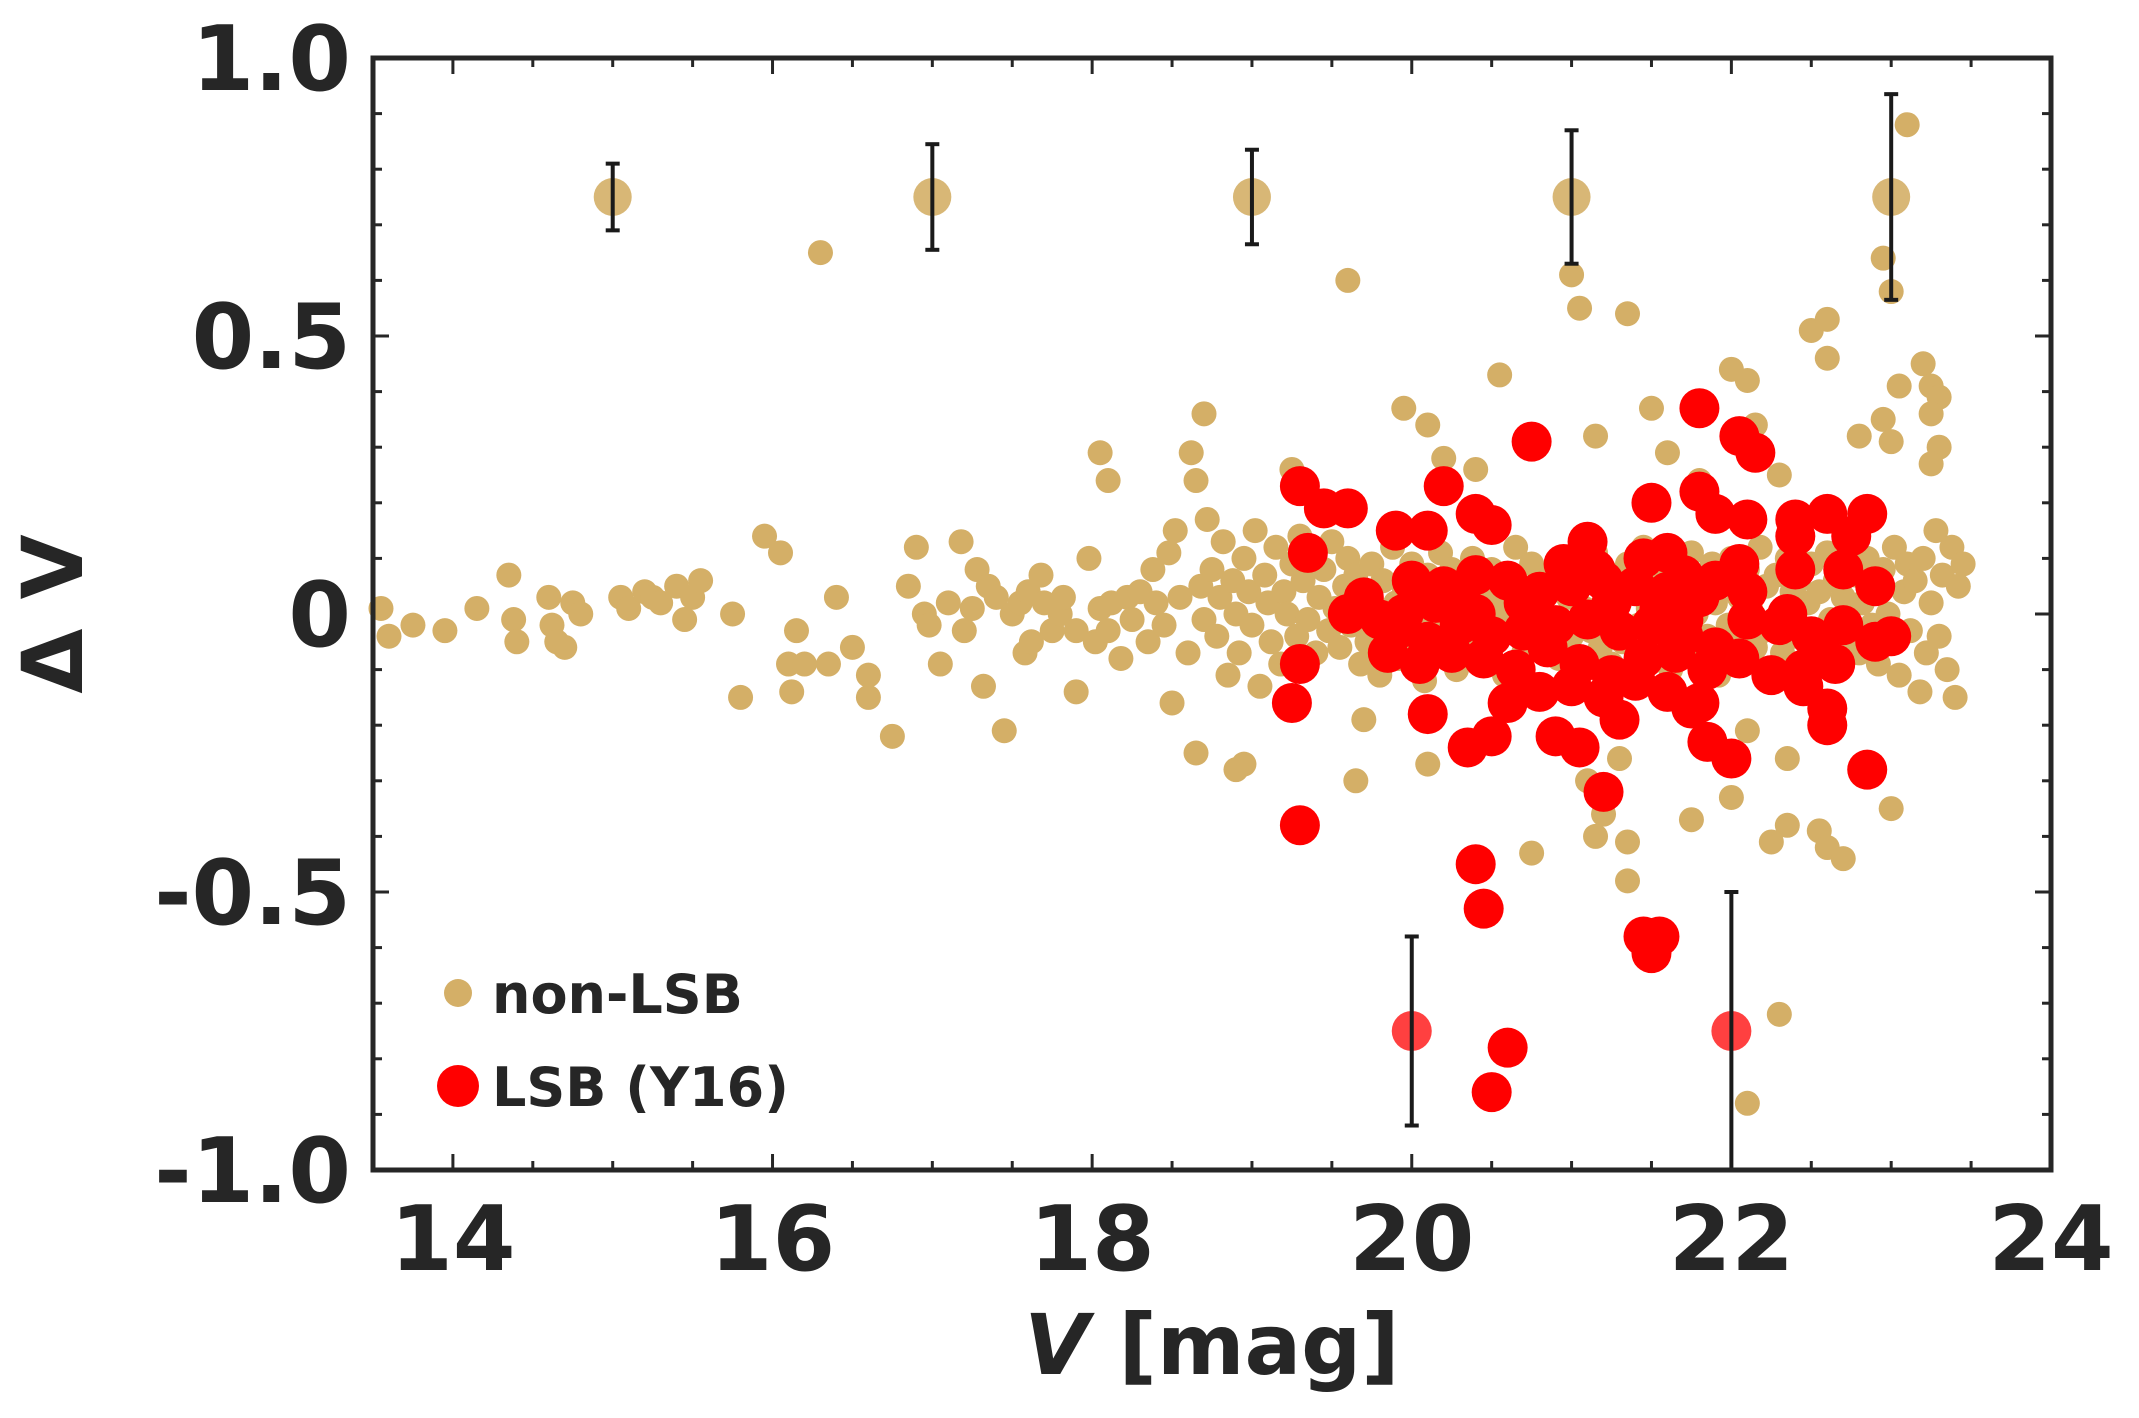  What do you see at coordinates (1059, 1345) in the screenshot?
I see `x-axis-label-variable: V` at bounding box center [1059, 1345].